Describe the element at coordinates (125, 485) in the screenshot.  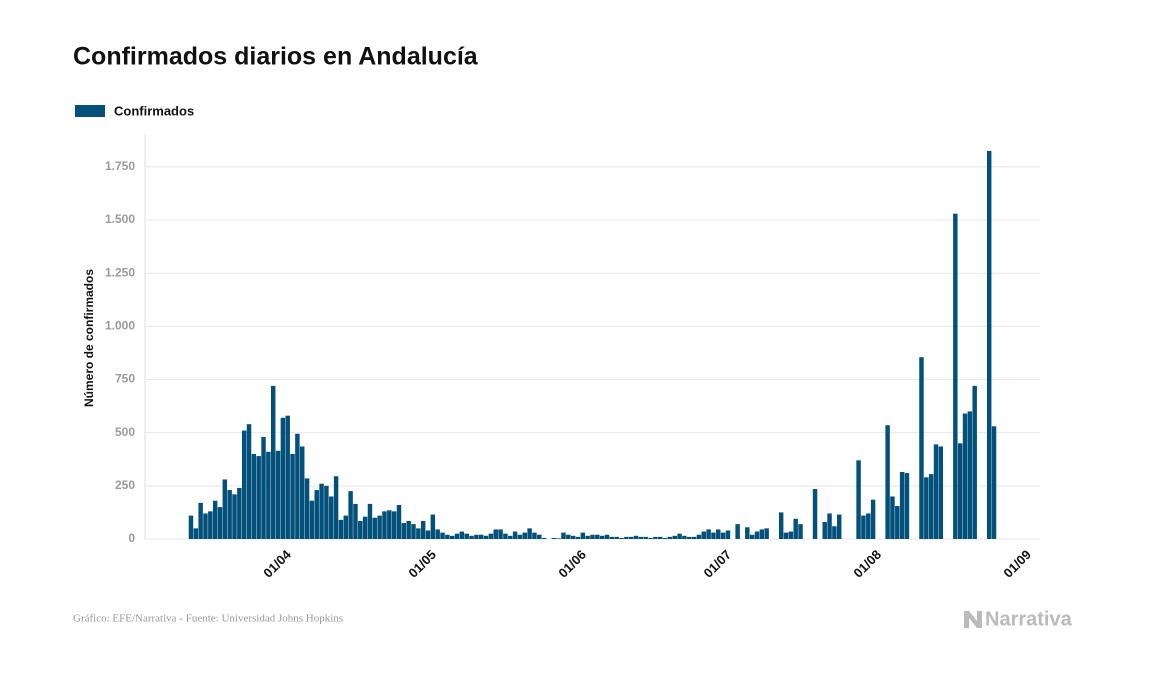
I see `y-tick-label: 250` at that location.